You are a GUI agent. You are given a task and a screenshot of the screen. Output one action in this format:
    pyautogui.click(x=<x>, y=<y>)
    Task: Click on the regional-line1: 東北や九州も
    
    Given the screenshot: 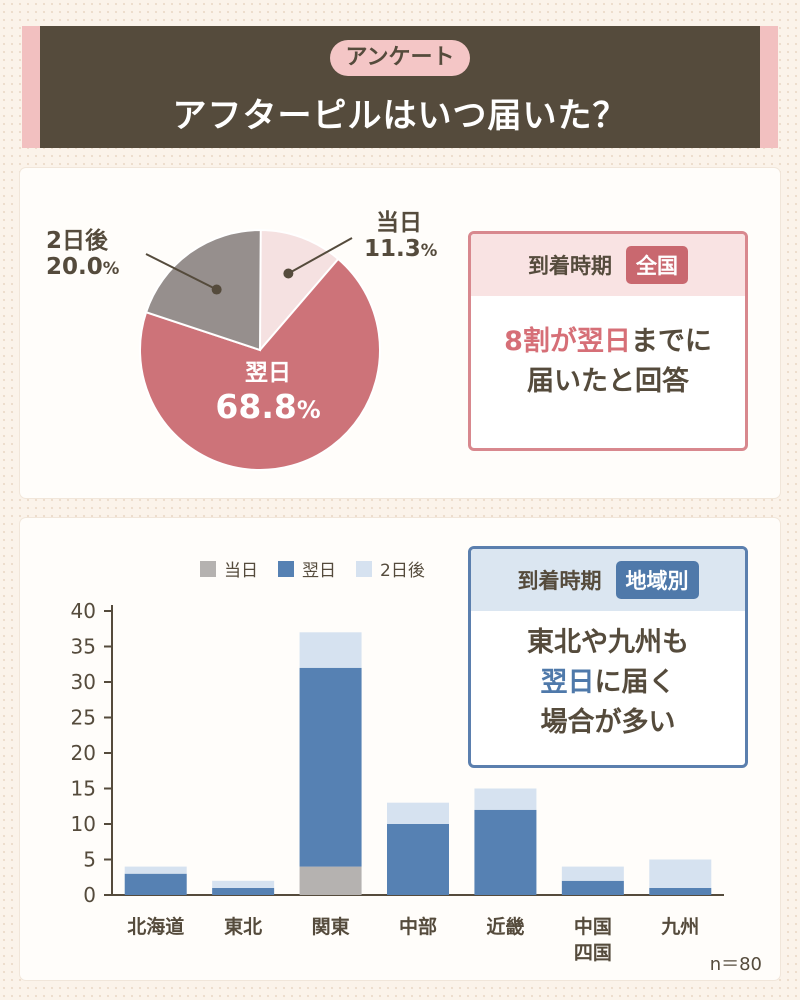 What is the action you would take?
    pyautogui.click(x=608, y=642)
    